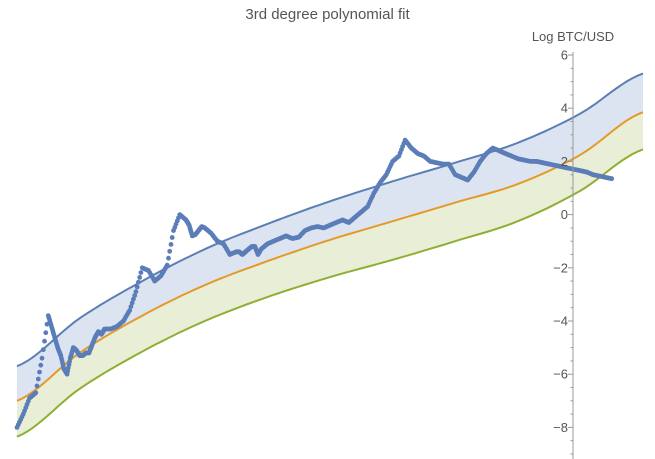 The height and width of the screenshot is (459, 655). Describe the element at coordinates (564, 214) in the screenshot. I see `y-tick-label: 0` at that location.